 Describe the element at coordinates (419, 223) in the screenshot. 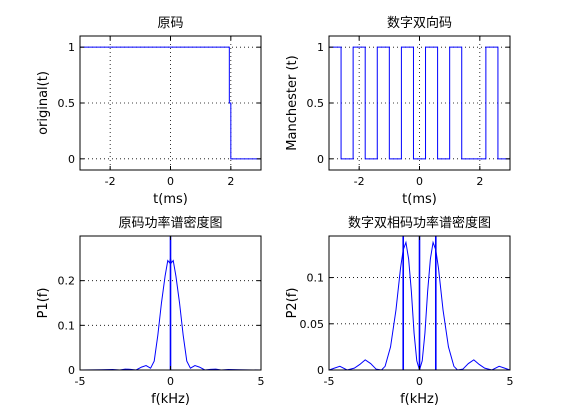

I see `chart-title: 数字双相码功率谱密度图` at that location.